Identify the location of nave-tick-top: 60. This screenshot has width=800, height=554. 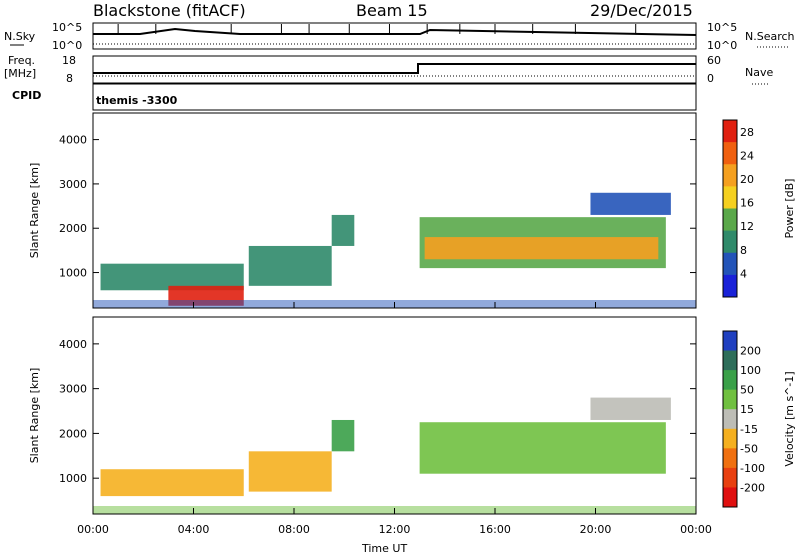
(714, 60).